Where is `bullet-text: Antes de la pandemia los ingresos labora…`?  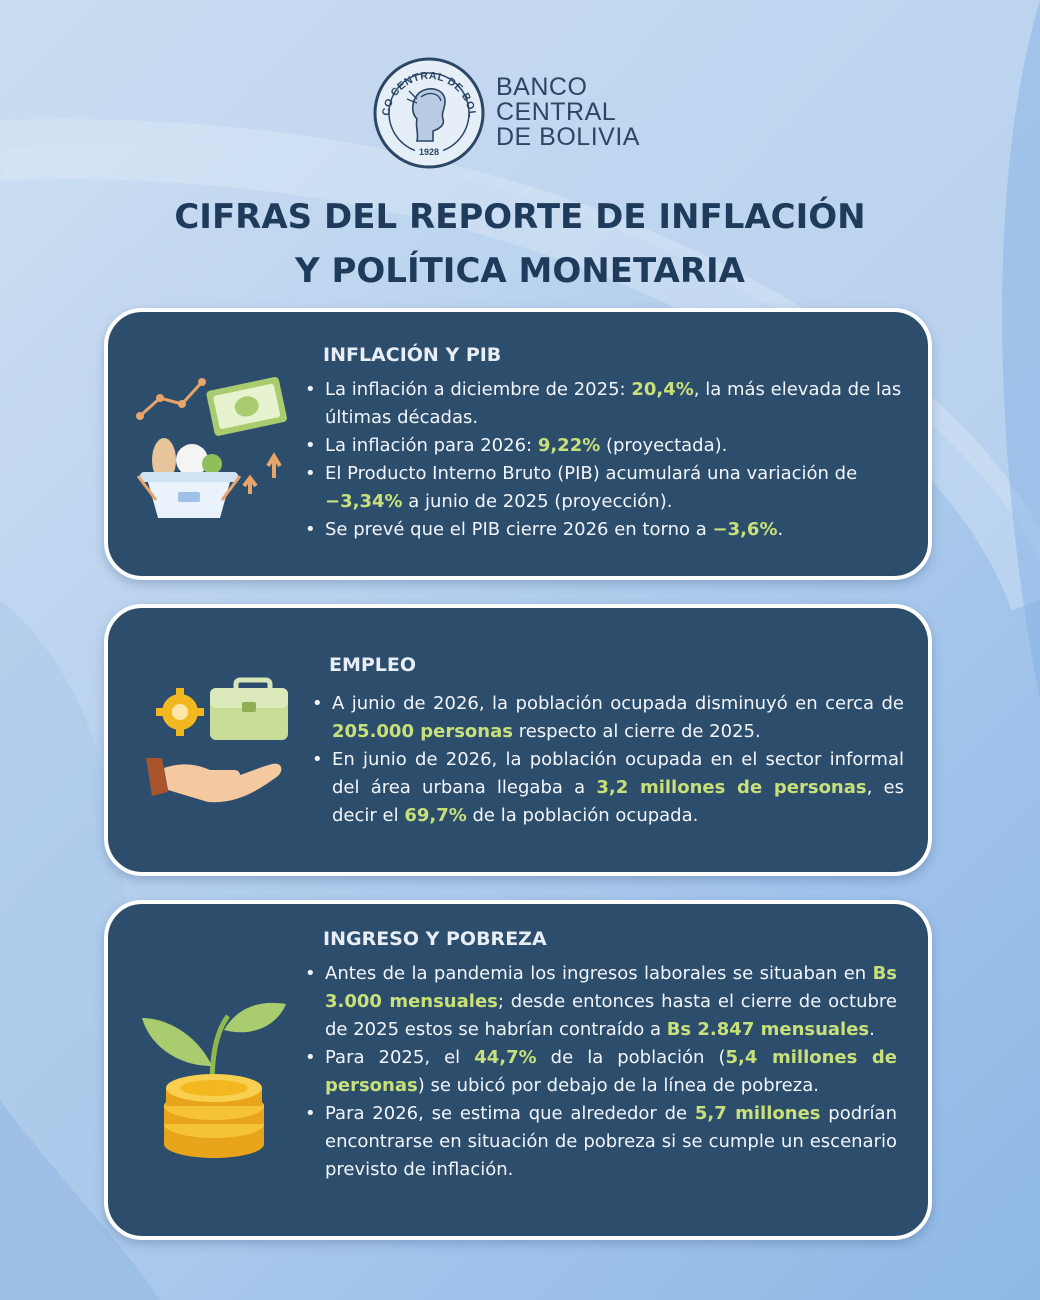 bullet-text: Antes de la pandemia los ingresos labora… is located at coordinates (599, 973).